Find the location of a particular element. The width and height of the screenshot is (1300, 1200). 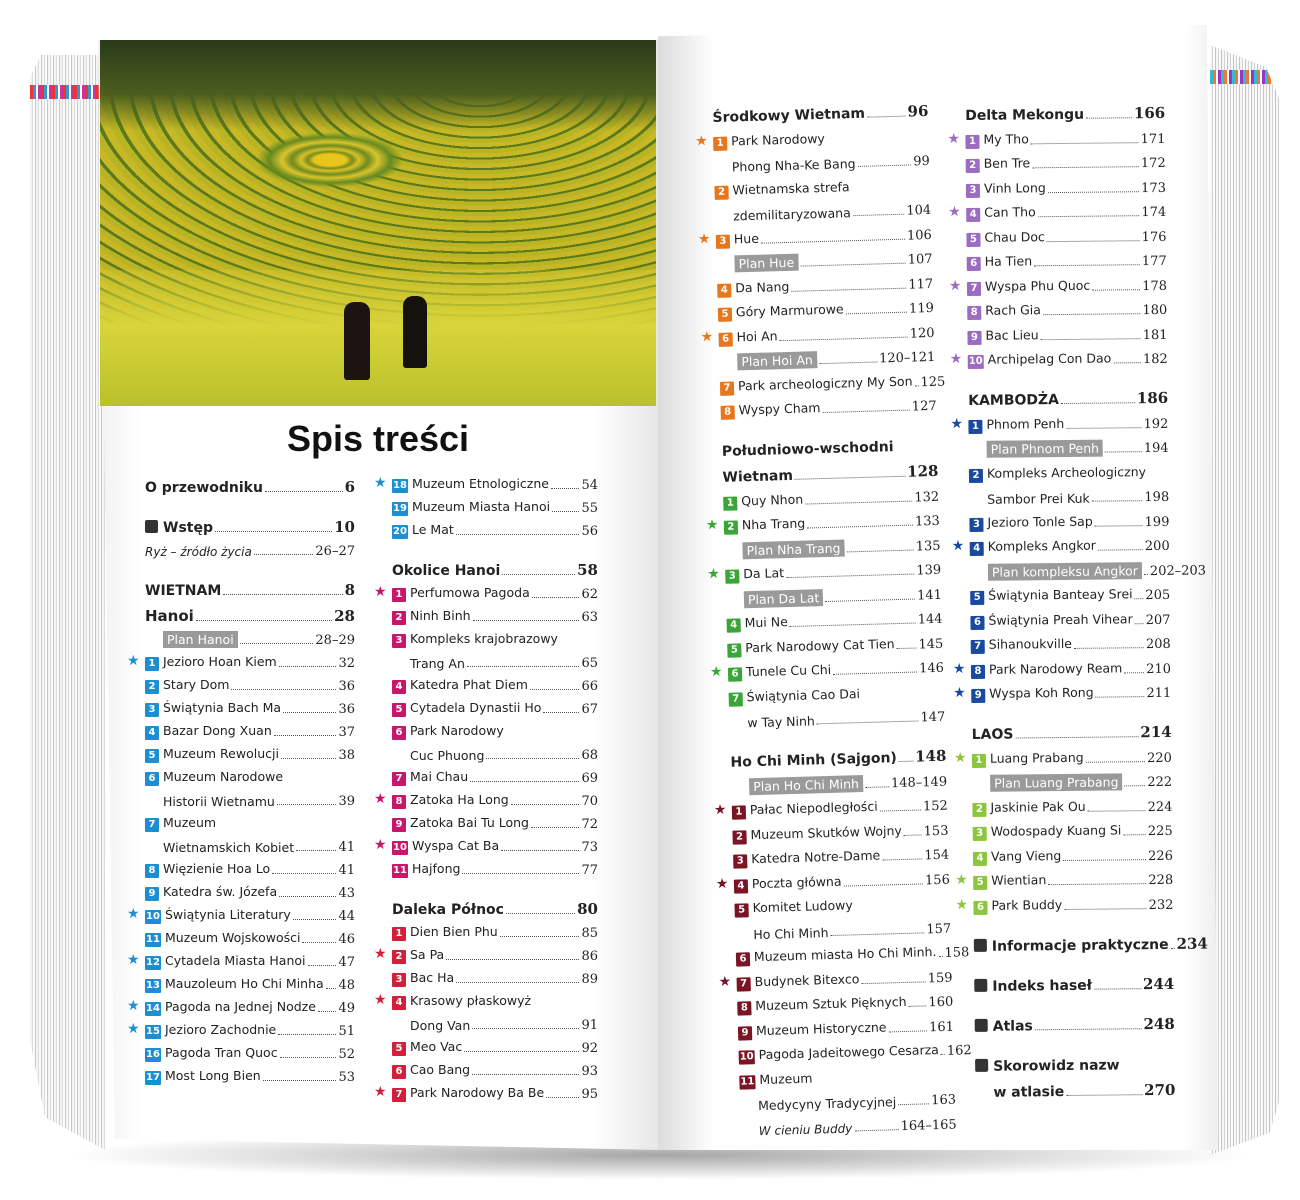

toc-entry: ★ 12 Cytadela Miasta Hanoi 47 is located at coordinates (241, 958).